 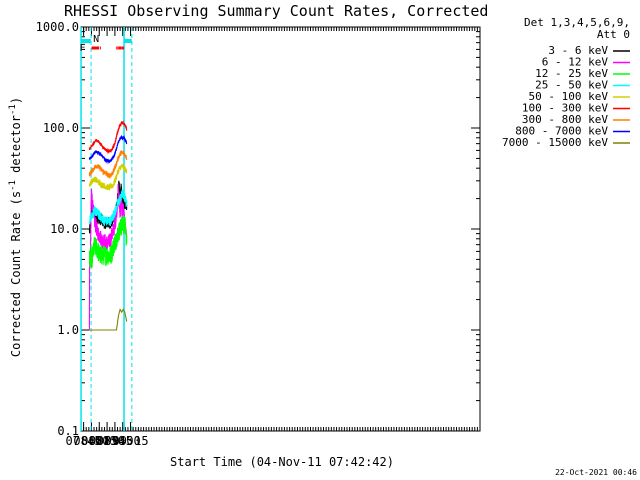 What do you see at coordinates (571, 73) in the screenshot?
I see `legend-label: 12 - 25 keV` at bounding box center [571, 73].